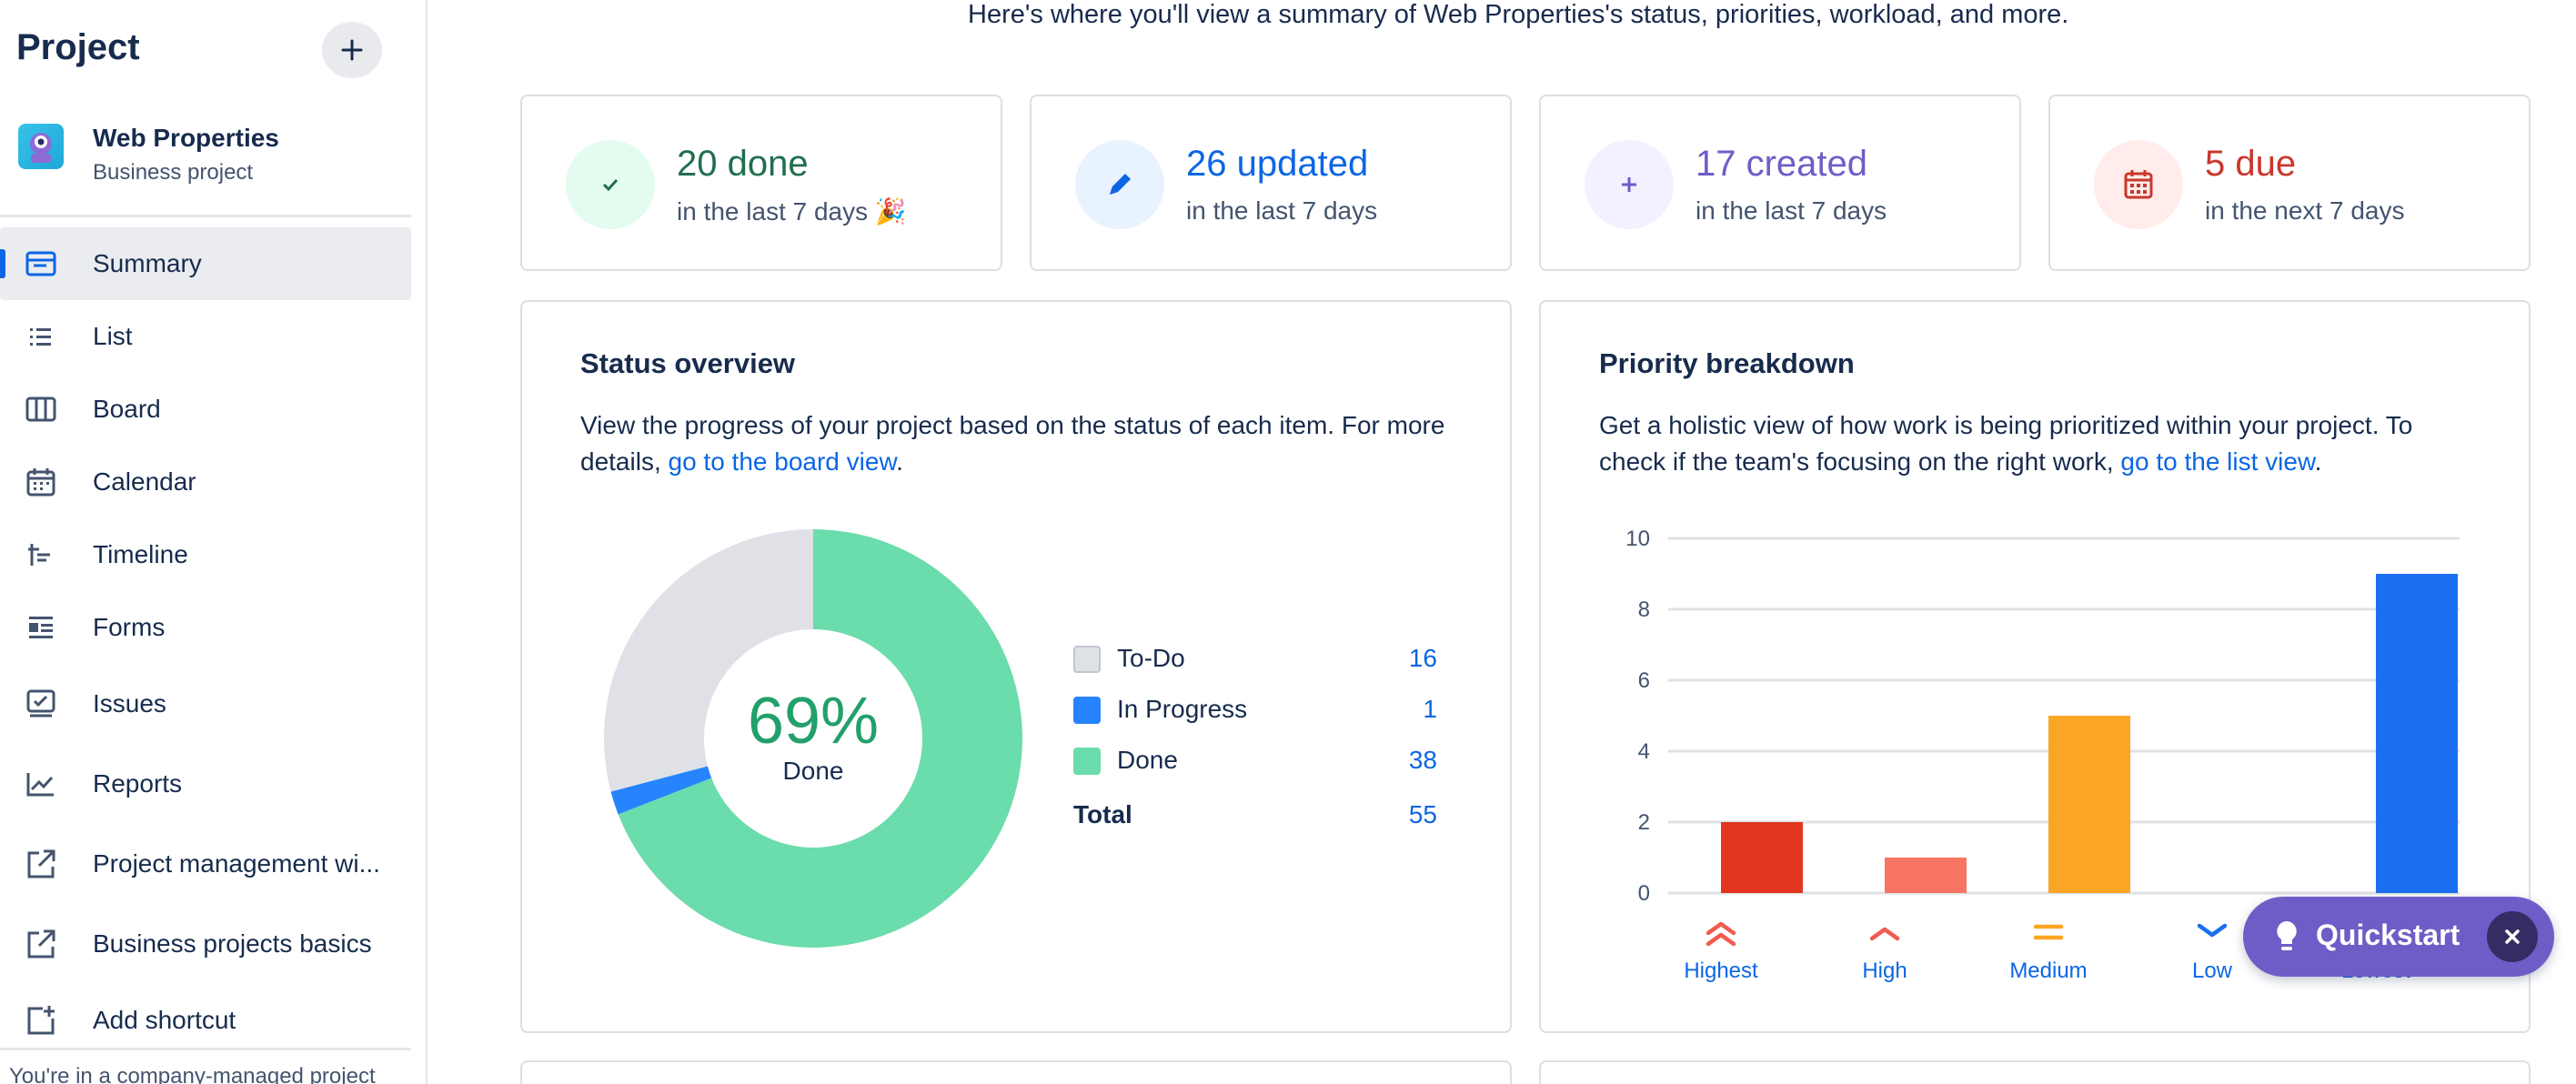 This screenshot has width=2576, height=1084. Describe the element at coordinates (1884, 932) in the screenshot. I see `high-priority-icon` at that location.